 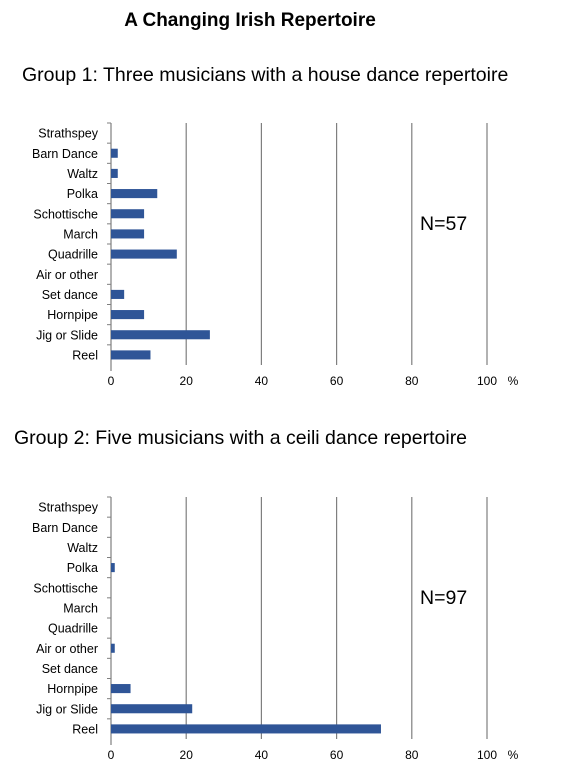 What do you see at coordinates (67, 709) in the screenshot?
I see `chart-2-category-label: Jig or Slide` at bounding box center [67, 709].